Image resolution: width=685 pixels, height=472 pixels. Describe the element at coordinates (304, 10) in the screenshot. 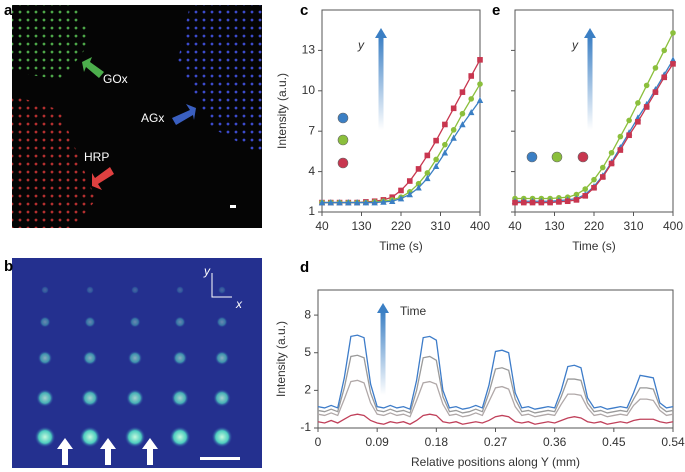

I see `panel-label: c` at that location.